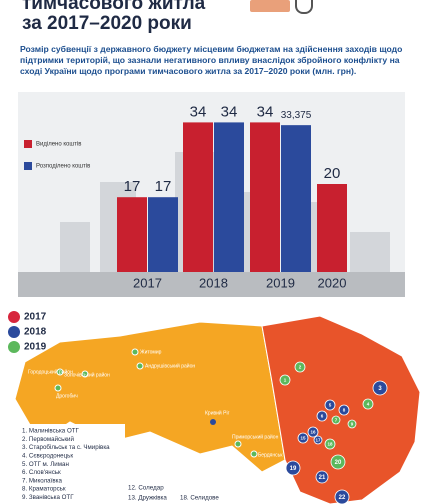 The image size is (425, 504). Describe the element at coordinates (170, 365) in the screenshot. I see `place-label: Андрушівський район` at that location.